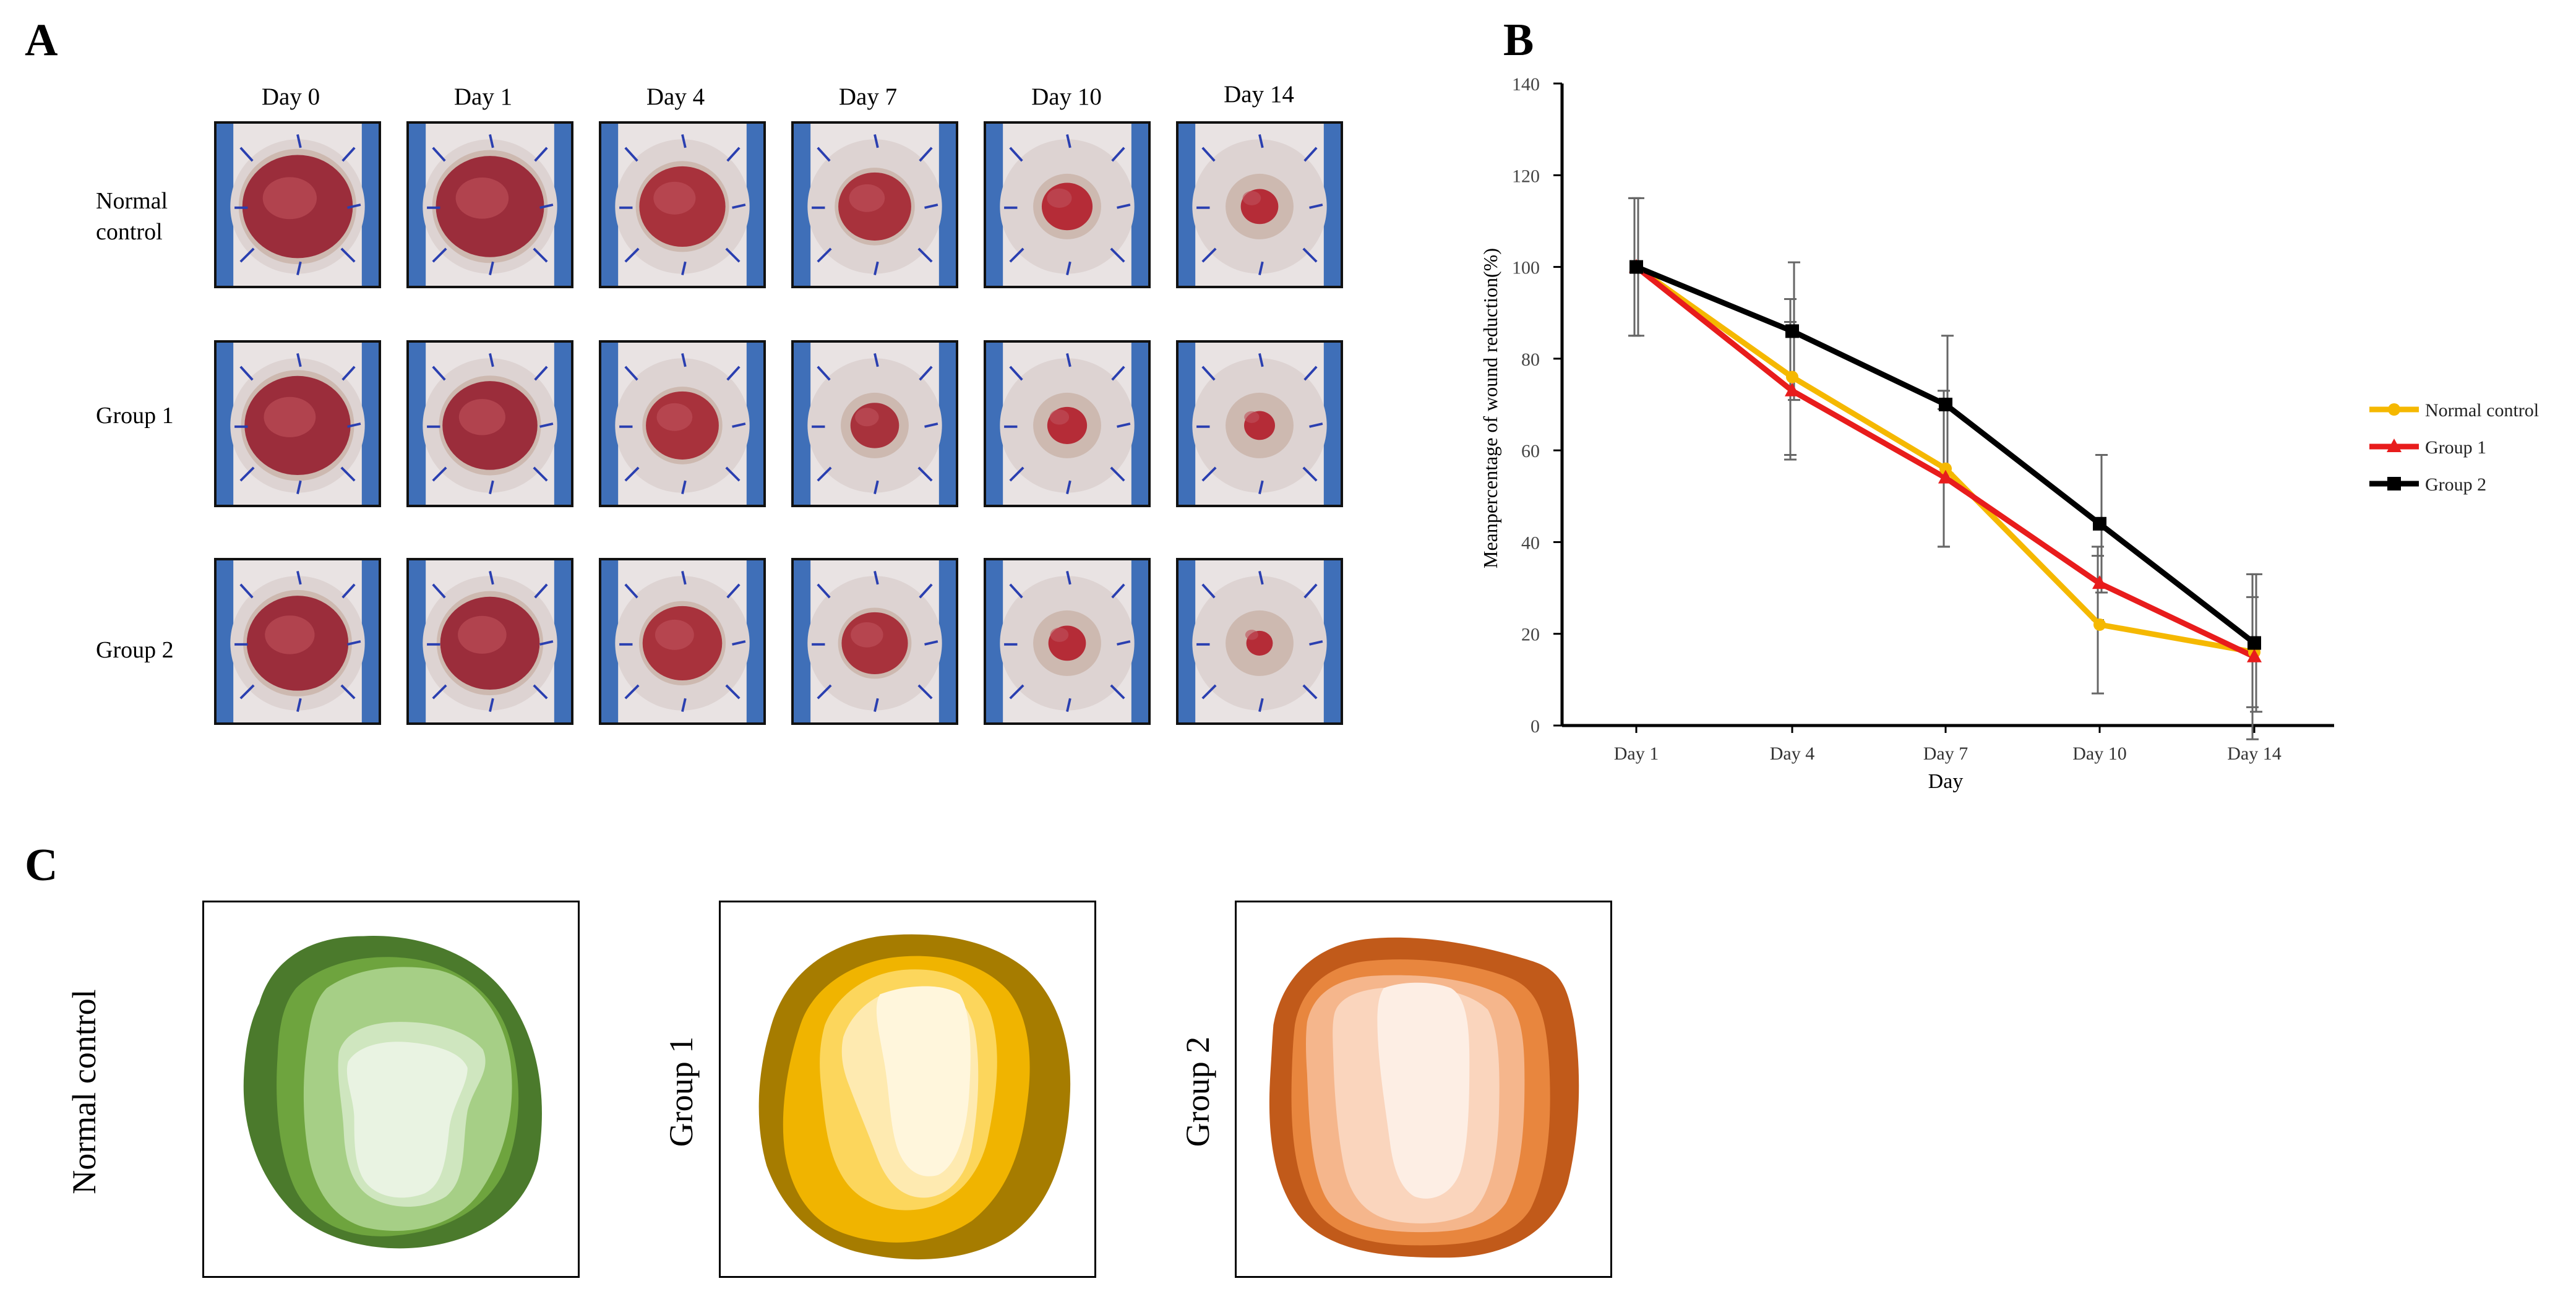  Describe the element at coordinates (1531, 543) in the screenshot. I see `y-tick-label: 40` at that location.